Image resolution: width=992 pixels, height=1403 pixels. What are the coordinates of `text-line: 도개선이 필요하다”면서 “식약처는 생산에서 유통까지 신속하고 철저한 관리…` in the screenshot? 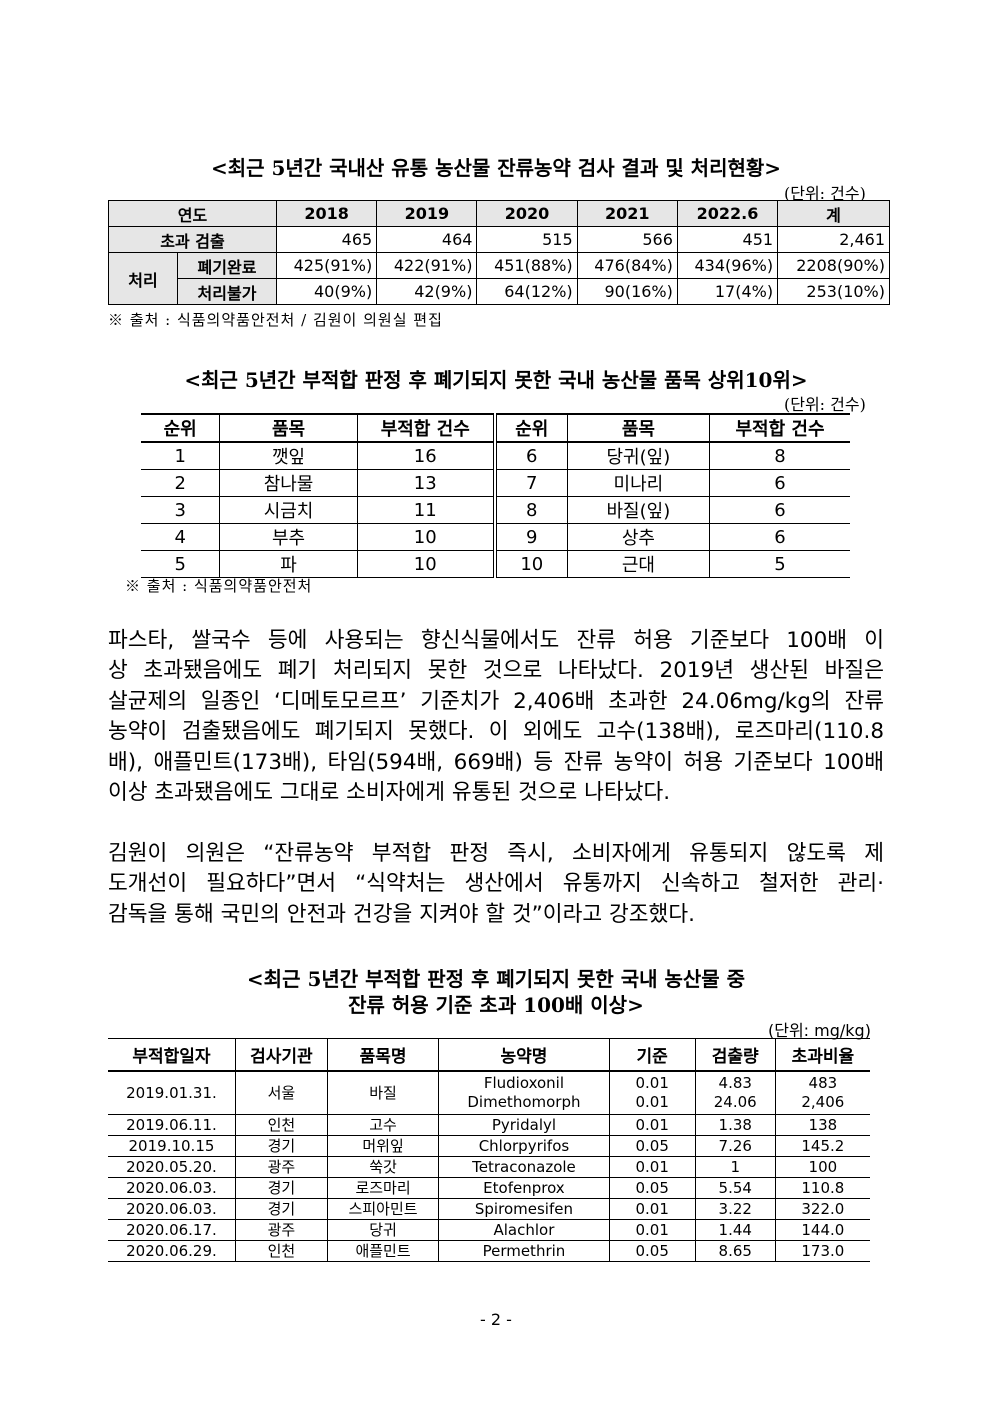 It's located at (496, 884).